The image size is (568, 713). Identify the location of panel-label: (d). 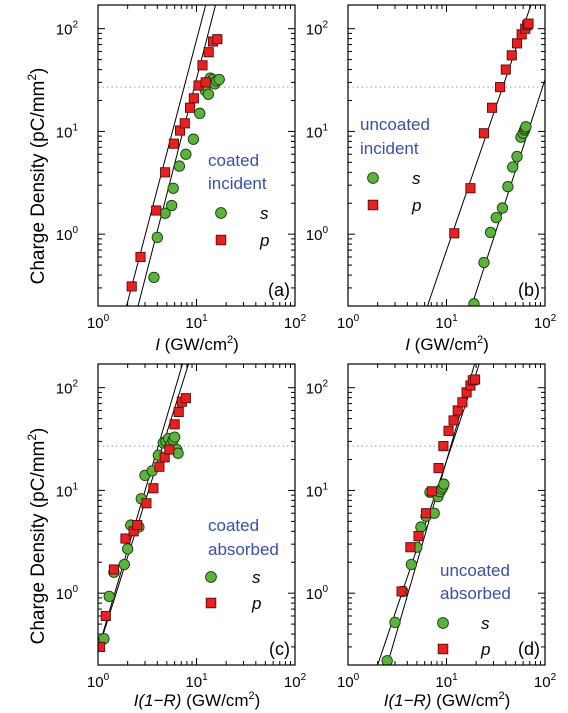
(529, 649).